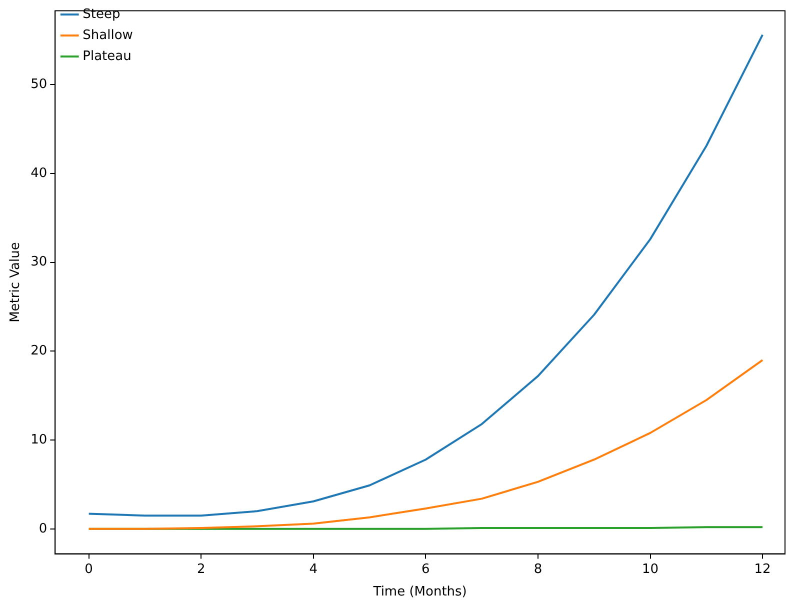 This screenshot has height=608, width=786. What do you see at coordinates (43, 528) in the screenshot?
I see `y-tick-label: 0` at bounding box center [43, 528].